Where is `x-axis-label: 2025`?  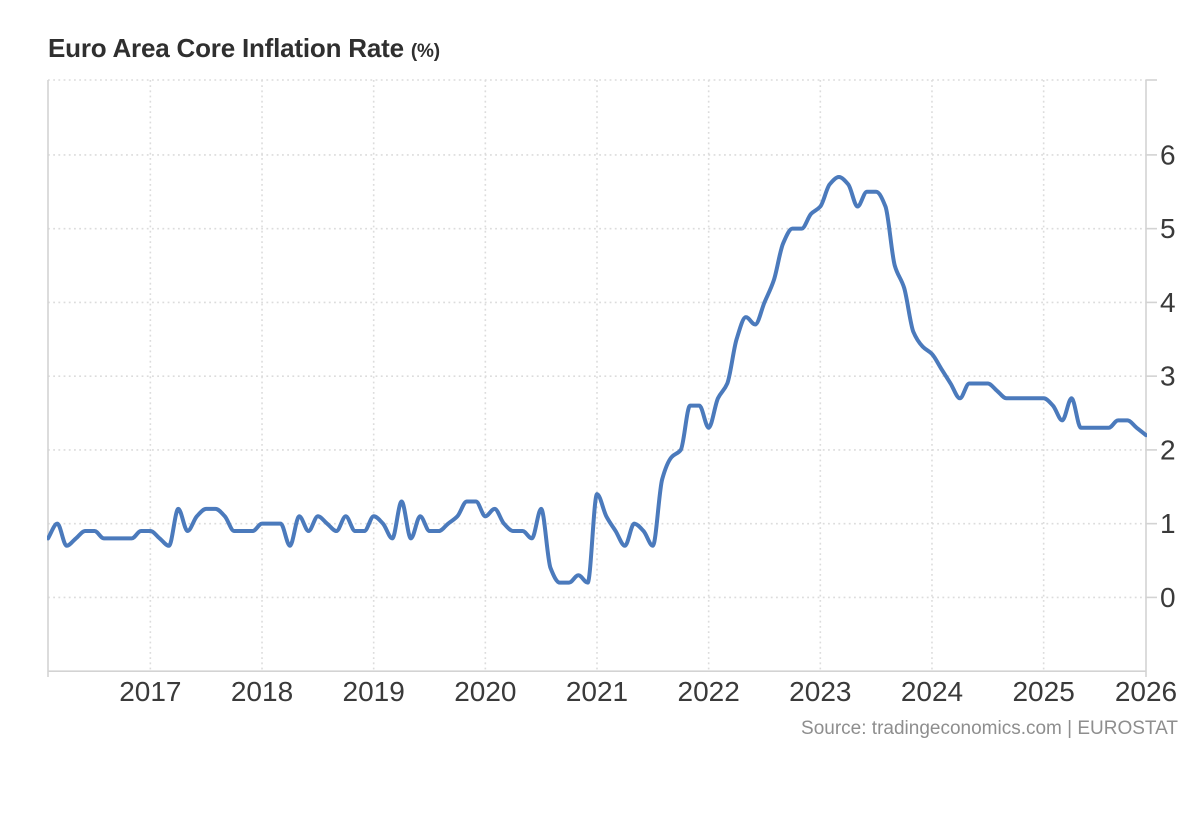
x-axis-label: 2025 is located at coordinates (1043, 691).